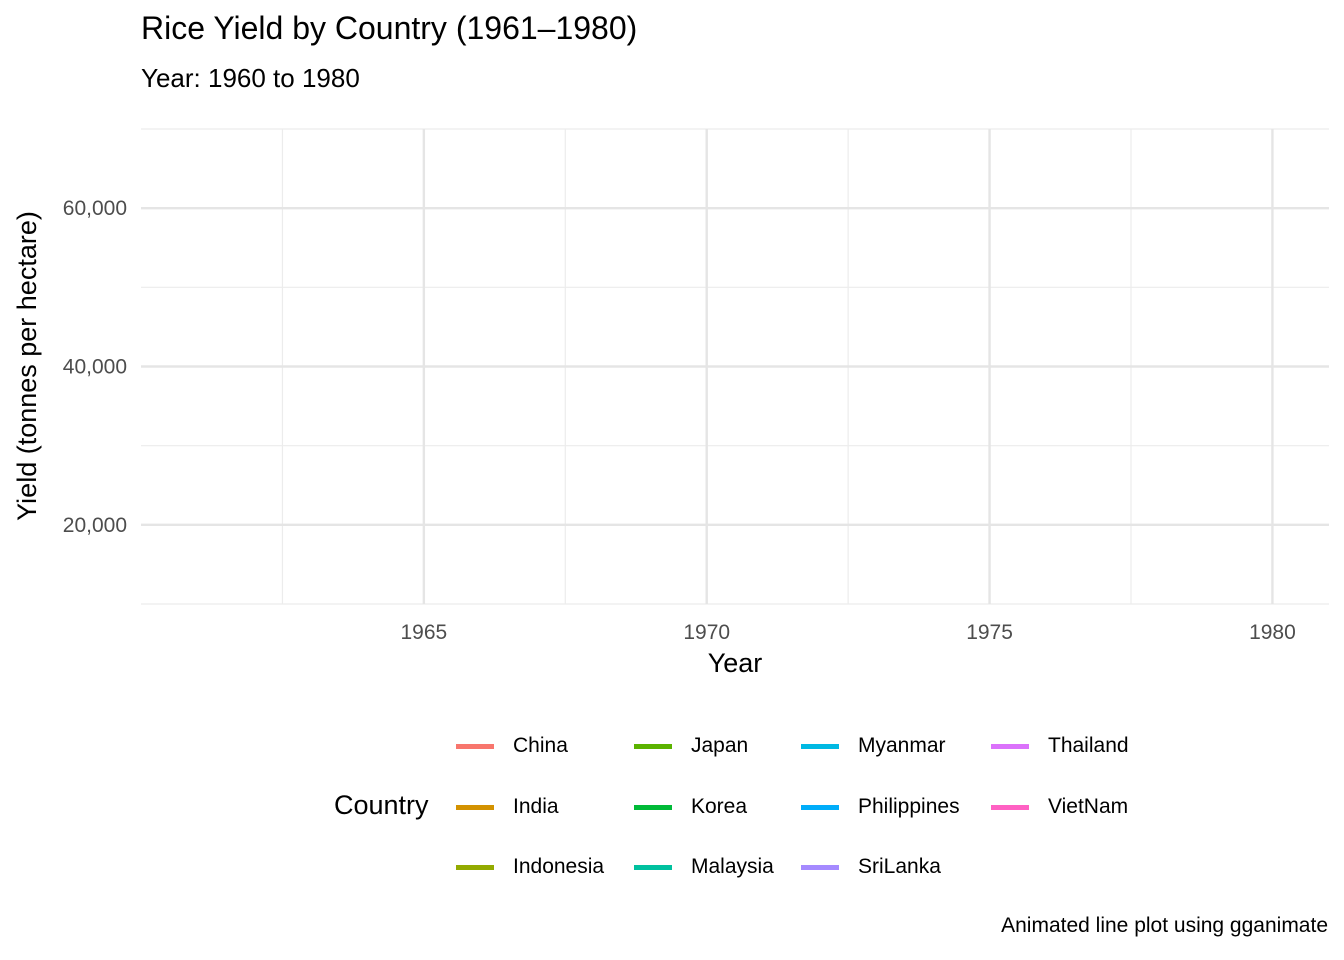 The height and width of the screenshot is (960, 1344). I want to click on y-tick-label: 60,000, so click(95, 208).